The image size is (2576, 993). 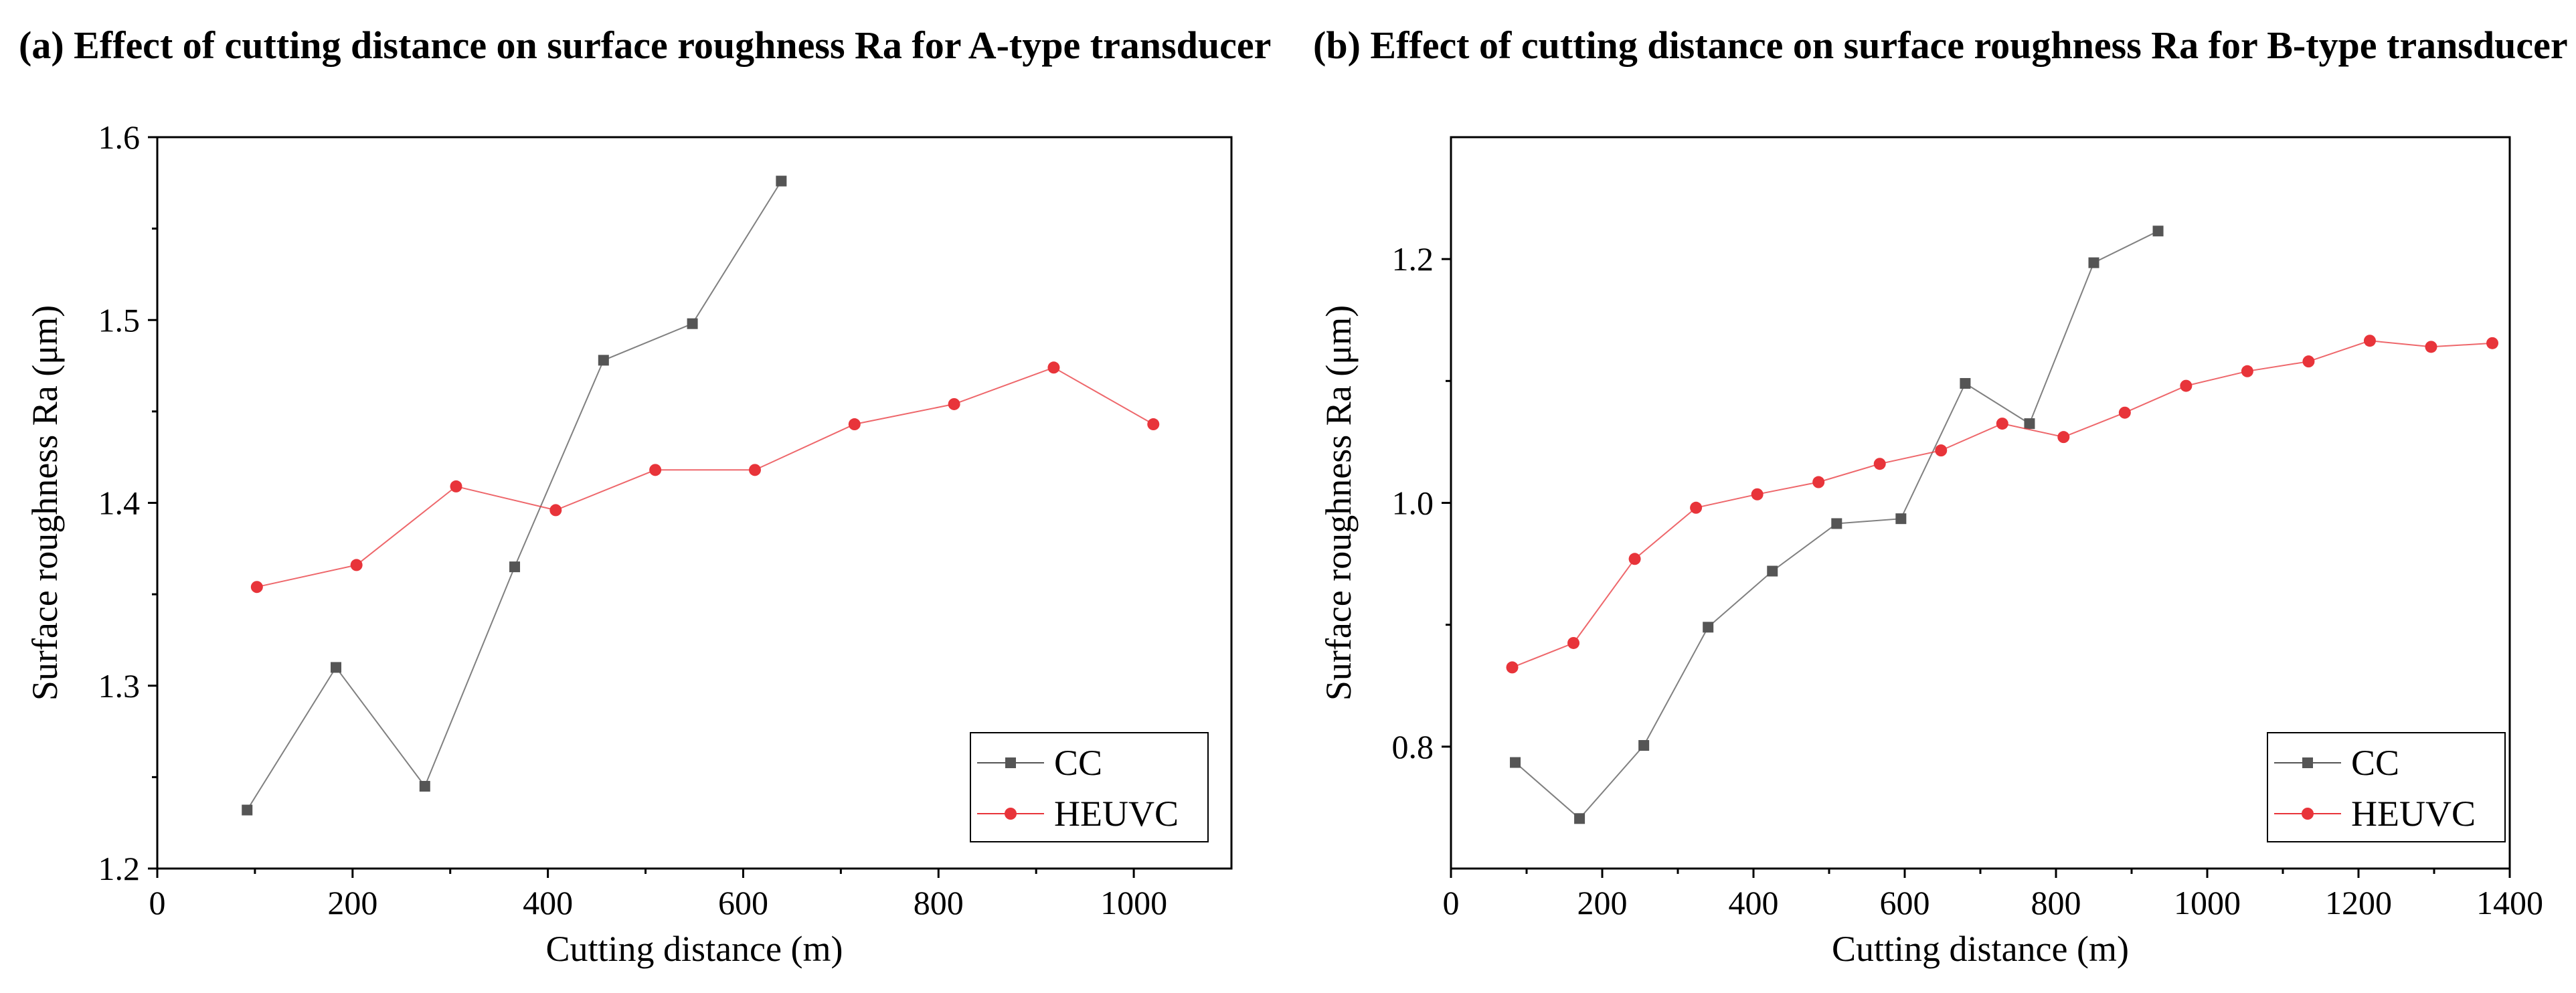 What do you see at coordinates (1116, 814) in the screenshot?
I see `panel-a-legend-heuvc-label: HEUVC` at bounding box center [1116, 814].